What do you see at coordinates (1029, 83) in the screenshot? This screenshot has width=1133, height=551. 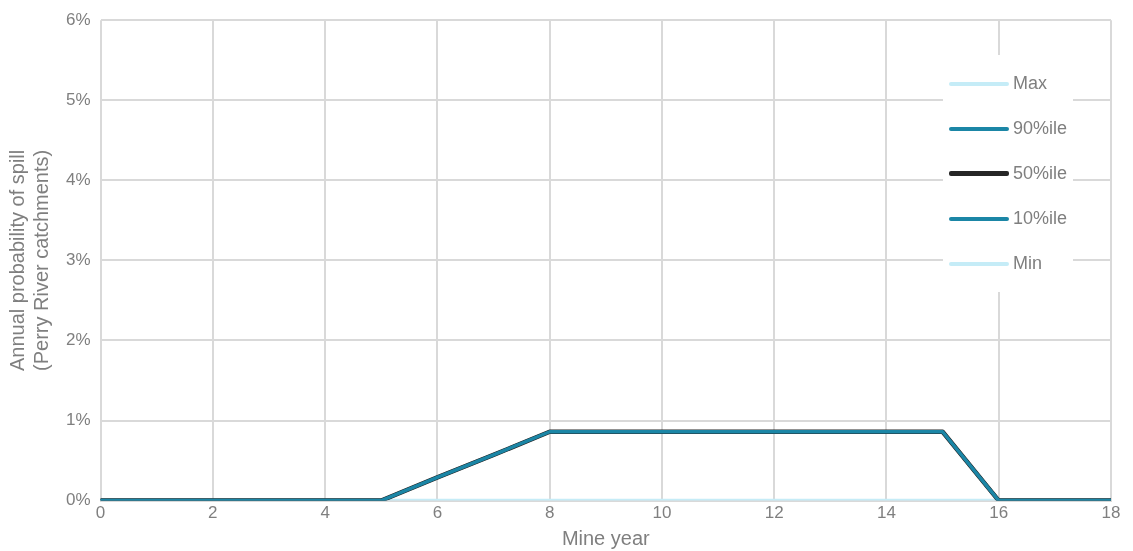 I see `legend-label: Max` at bounding box center [1029, 83].